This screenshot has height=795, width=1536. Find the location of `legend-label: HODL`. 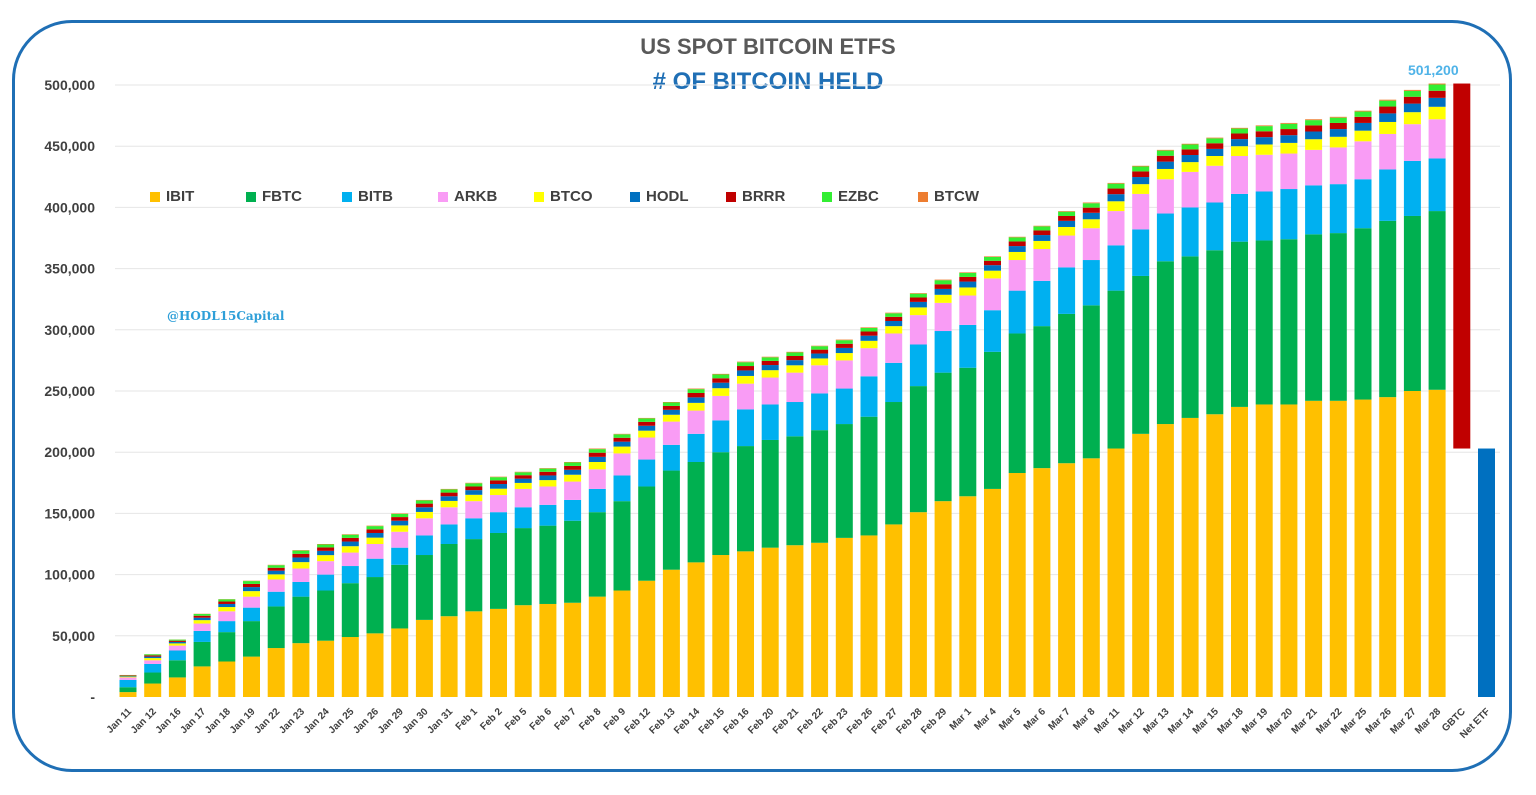

legend-label: HODL is located at coordinates (667, 196).